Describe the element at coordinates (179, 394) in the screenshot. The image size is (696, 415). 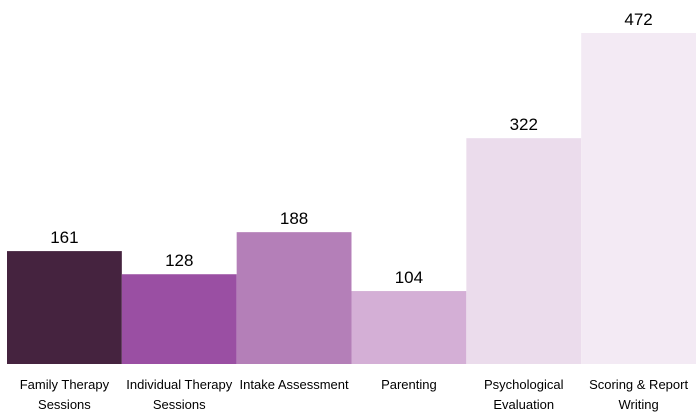
I see `x-tick-label: Individual Therapy Sessions` at that location.